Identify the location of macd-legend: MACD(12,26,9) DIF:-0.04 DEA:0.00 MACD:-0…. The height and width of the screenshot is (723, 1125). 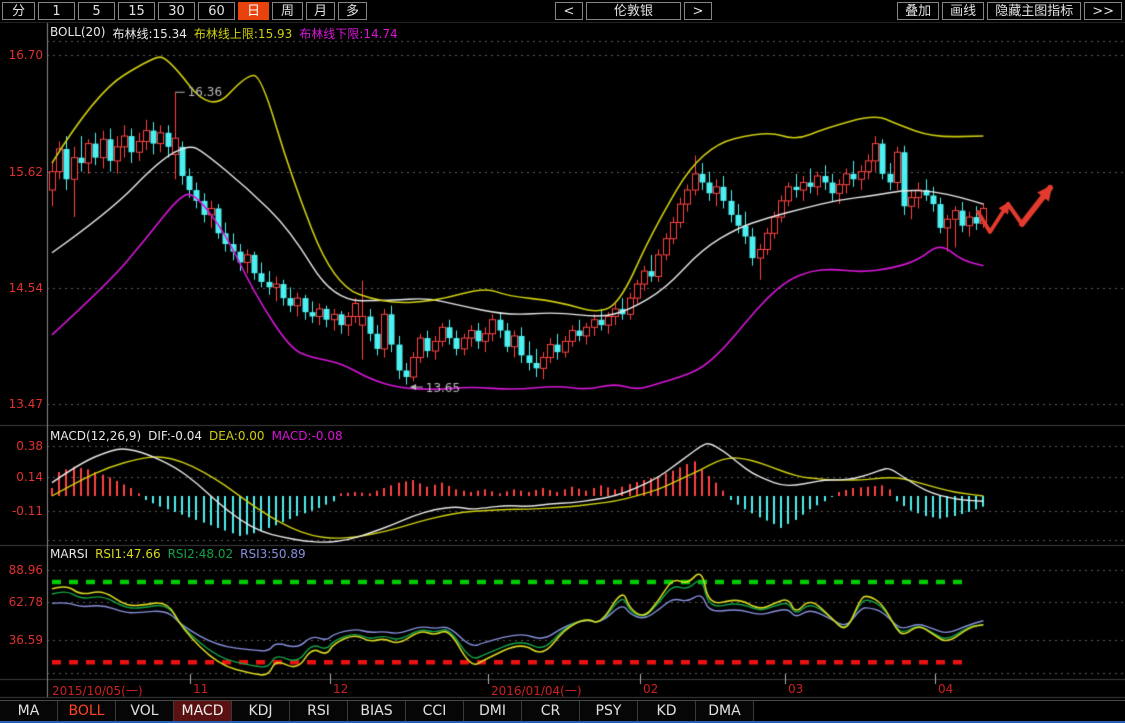
(196, 436).